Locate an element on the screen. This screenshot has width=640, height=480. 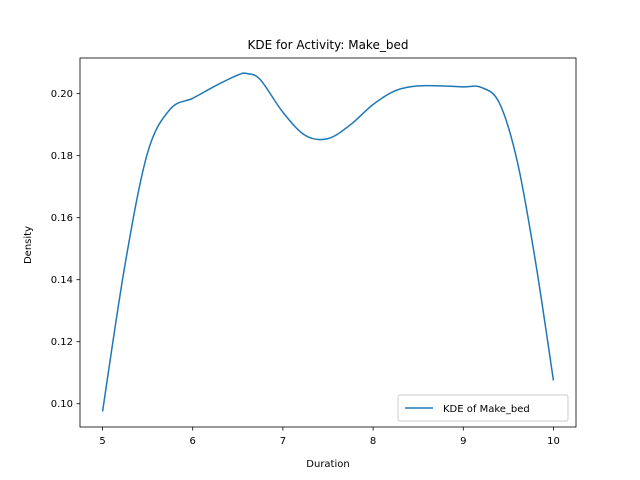
y-tick-label-5: 0.20 is located at coordinates (62, 94).